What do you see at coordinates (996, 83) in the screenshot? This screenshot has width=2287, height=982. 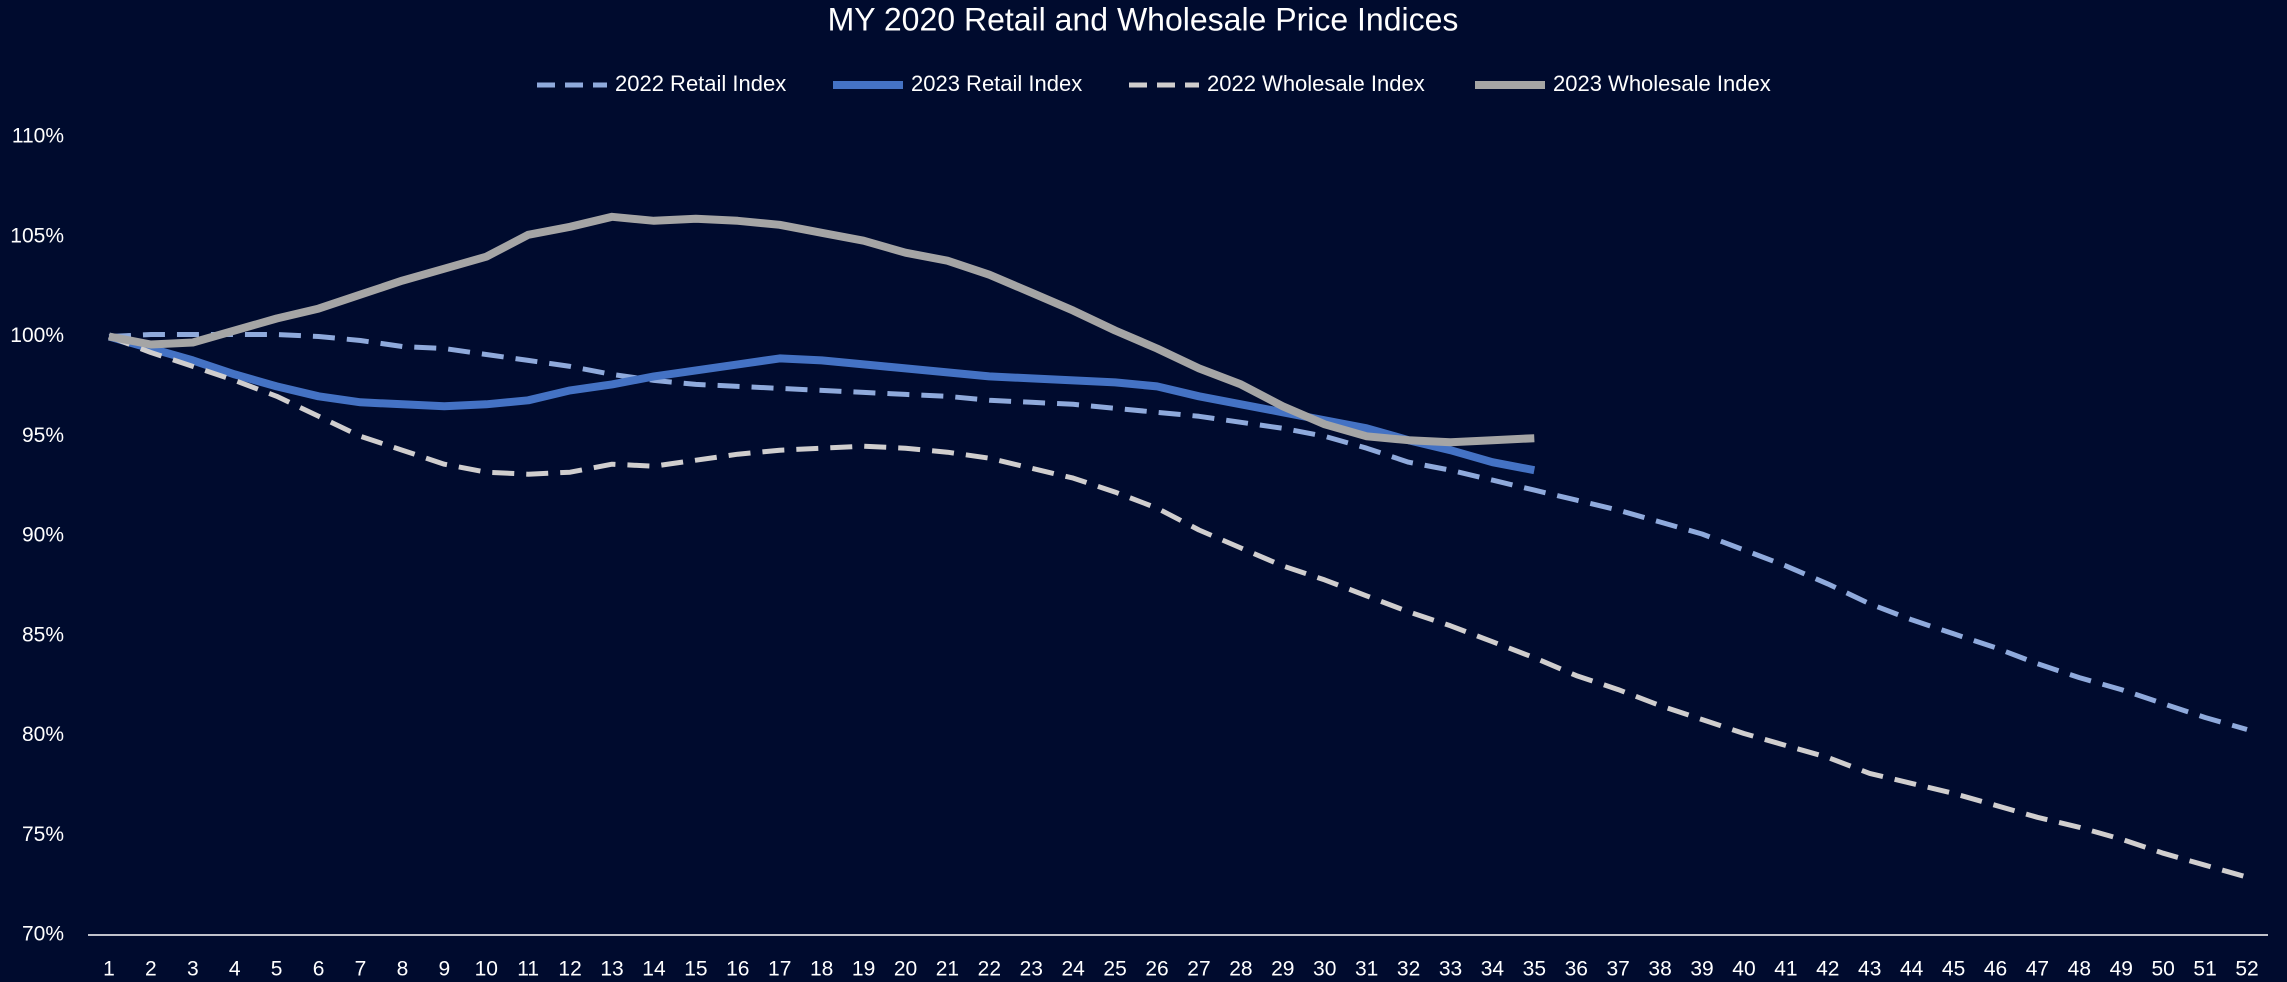 I see `legend-label: 2023 Retail Index` at bounding box center [996, 83].